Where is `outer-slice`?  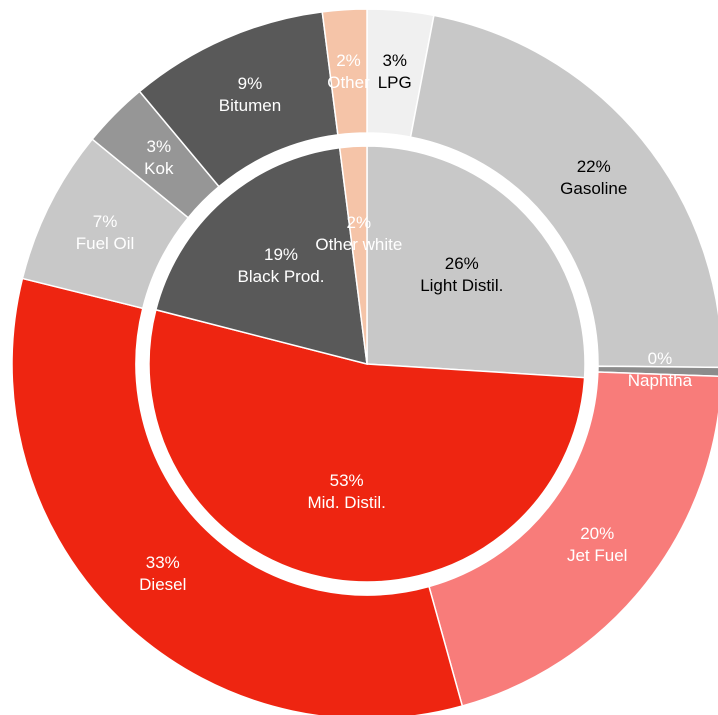
outer-slice is located at coordinates (344, 72).